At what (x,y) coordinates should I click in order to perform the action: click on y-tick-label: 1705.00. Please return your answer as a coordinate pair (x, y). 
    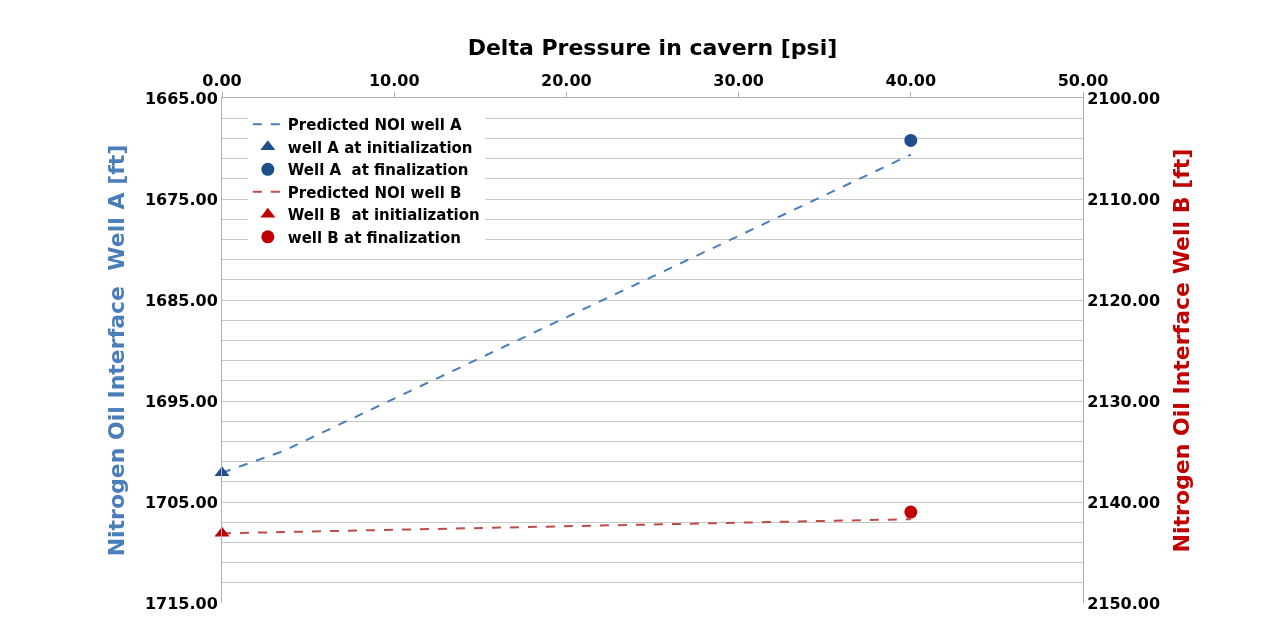
    Looking at the image, I should click on (181, 502).